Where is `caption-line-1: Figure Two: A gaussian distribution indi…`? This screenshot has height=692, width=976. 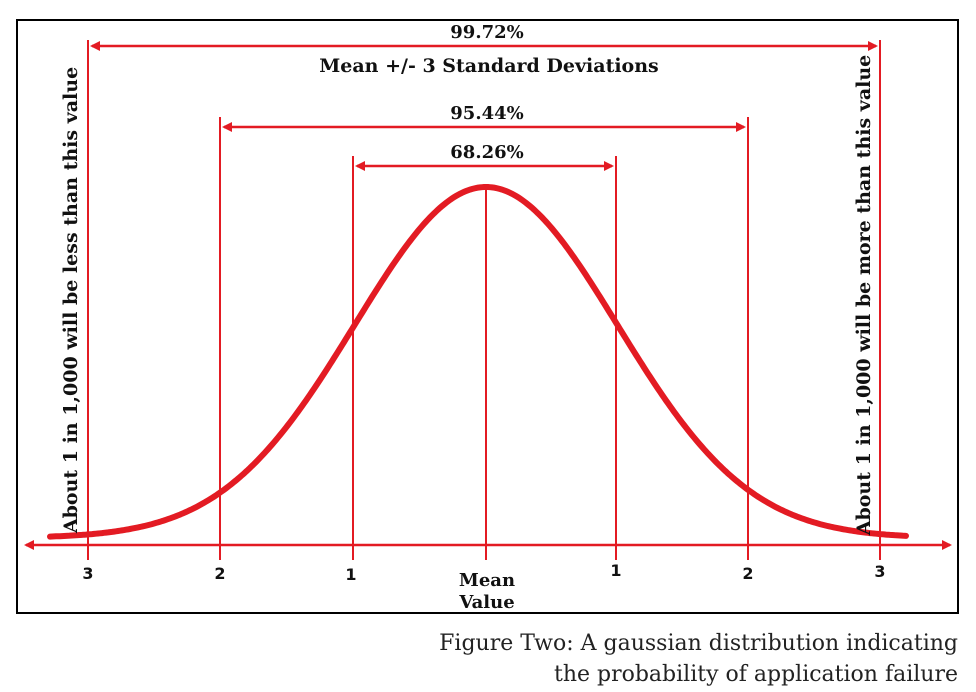 caption-line-1: Figure Two: A gaussian distribution indi… is located at coordinates (698, 643).